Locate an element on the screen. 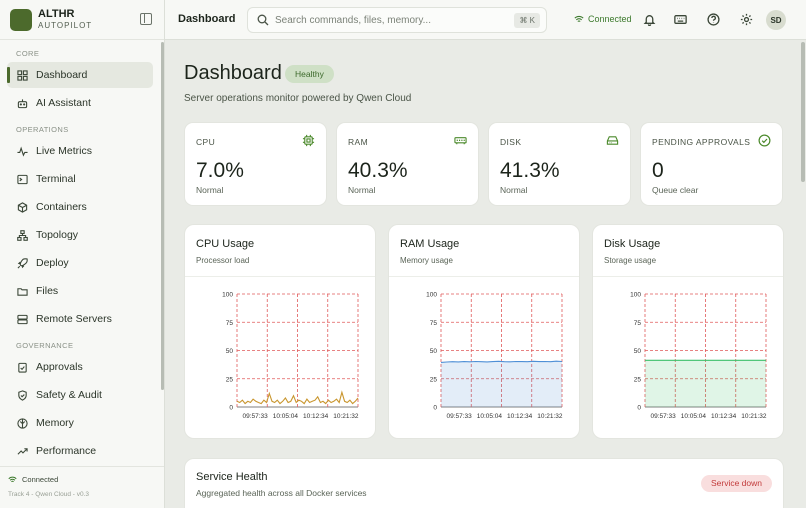 The height and width of the screenshot is (508, 806). sidebar-item-containers: Containers is located at coordinates (80, 207).